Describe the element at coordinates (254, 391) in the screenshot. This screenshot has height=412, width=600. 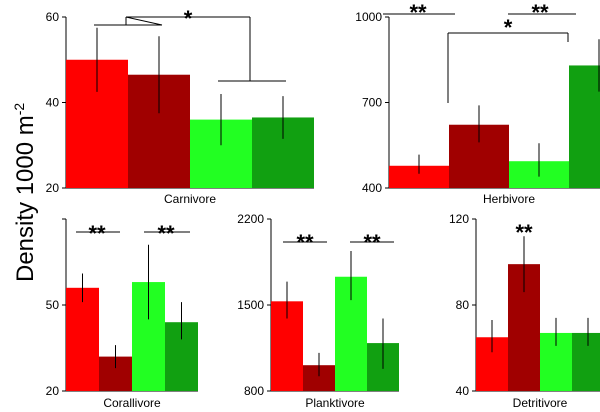
I see `y-tick-label: 800` at that location.